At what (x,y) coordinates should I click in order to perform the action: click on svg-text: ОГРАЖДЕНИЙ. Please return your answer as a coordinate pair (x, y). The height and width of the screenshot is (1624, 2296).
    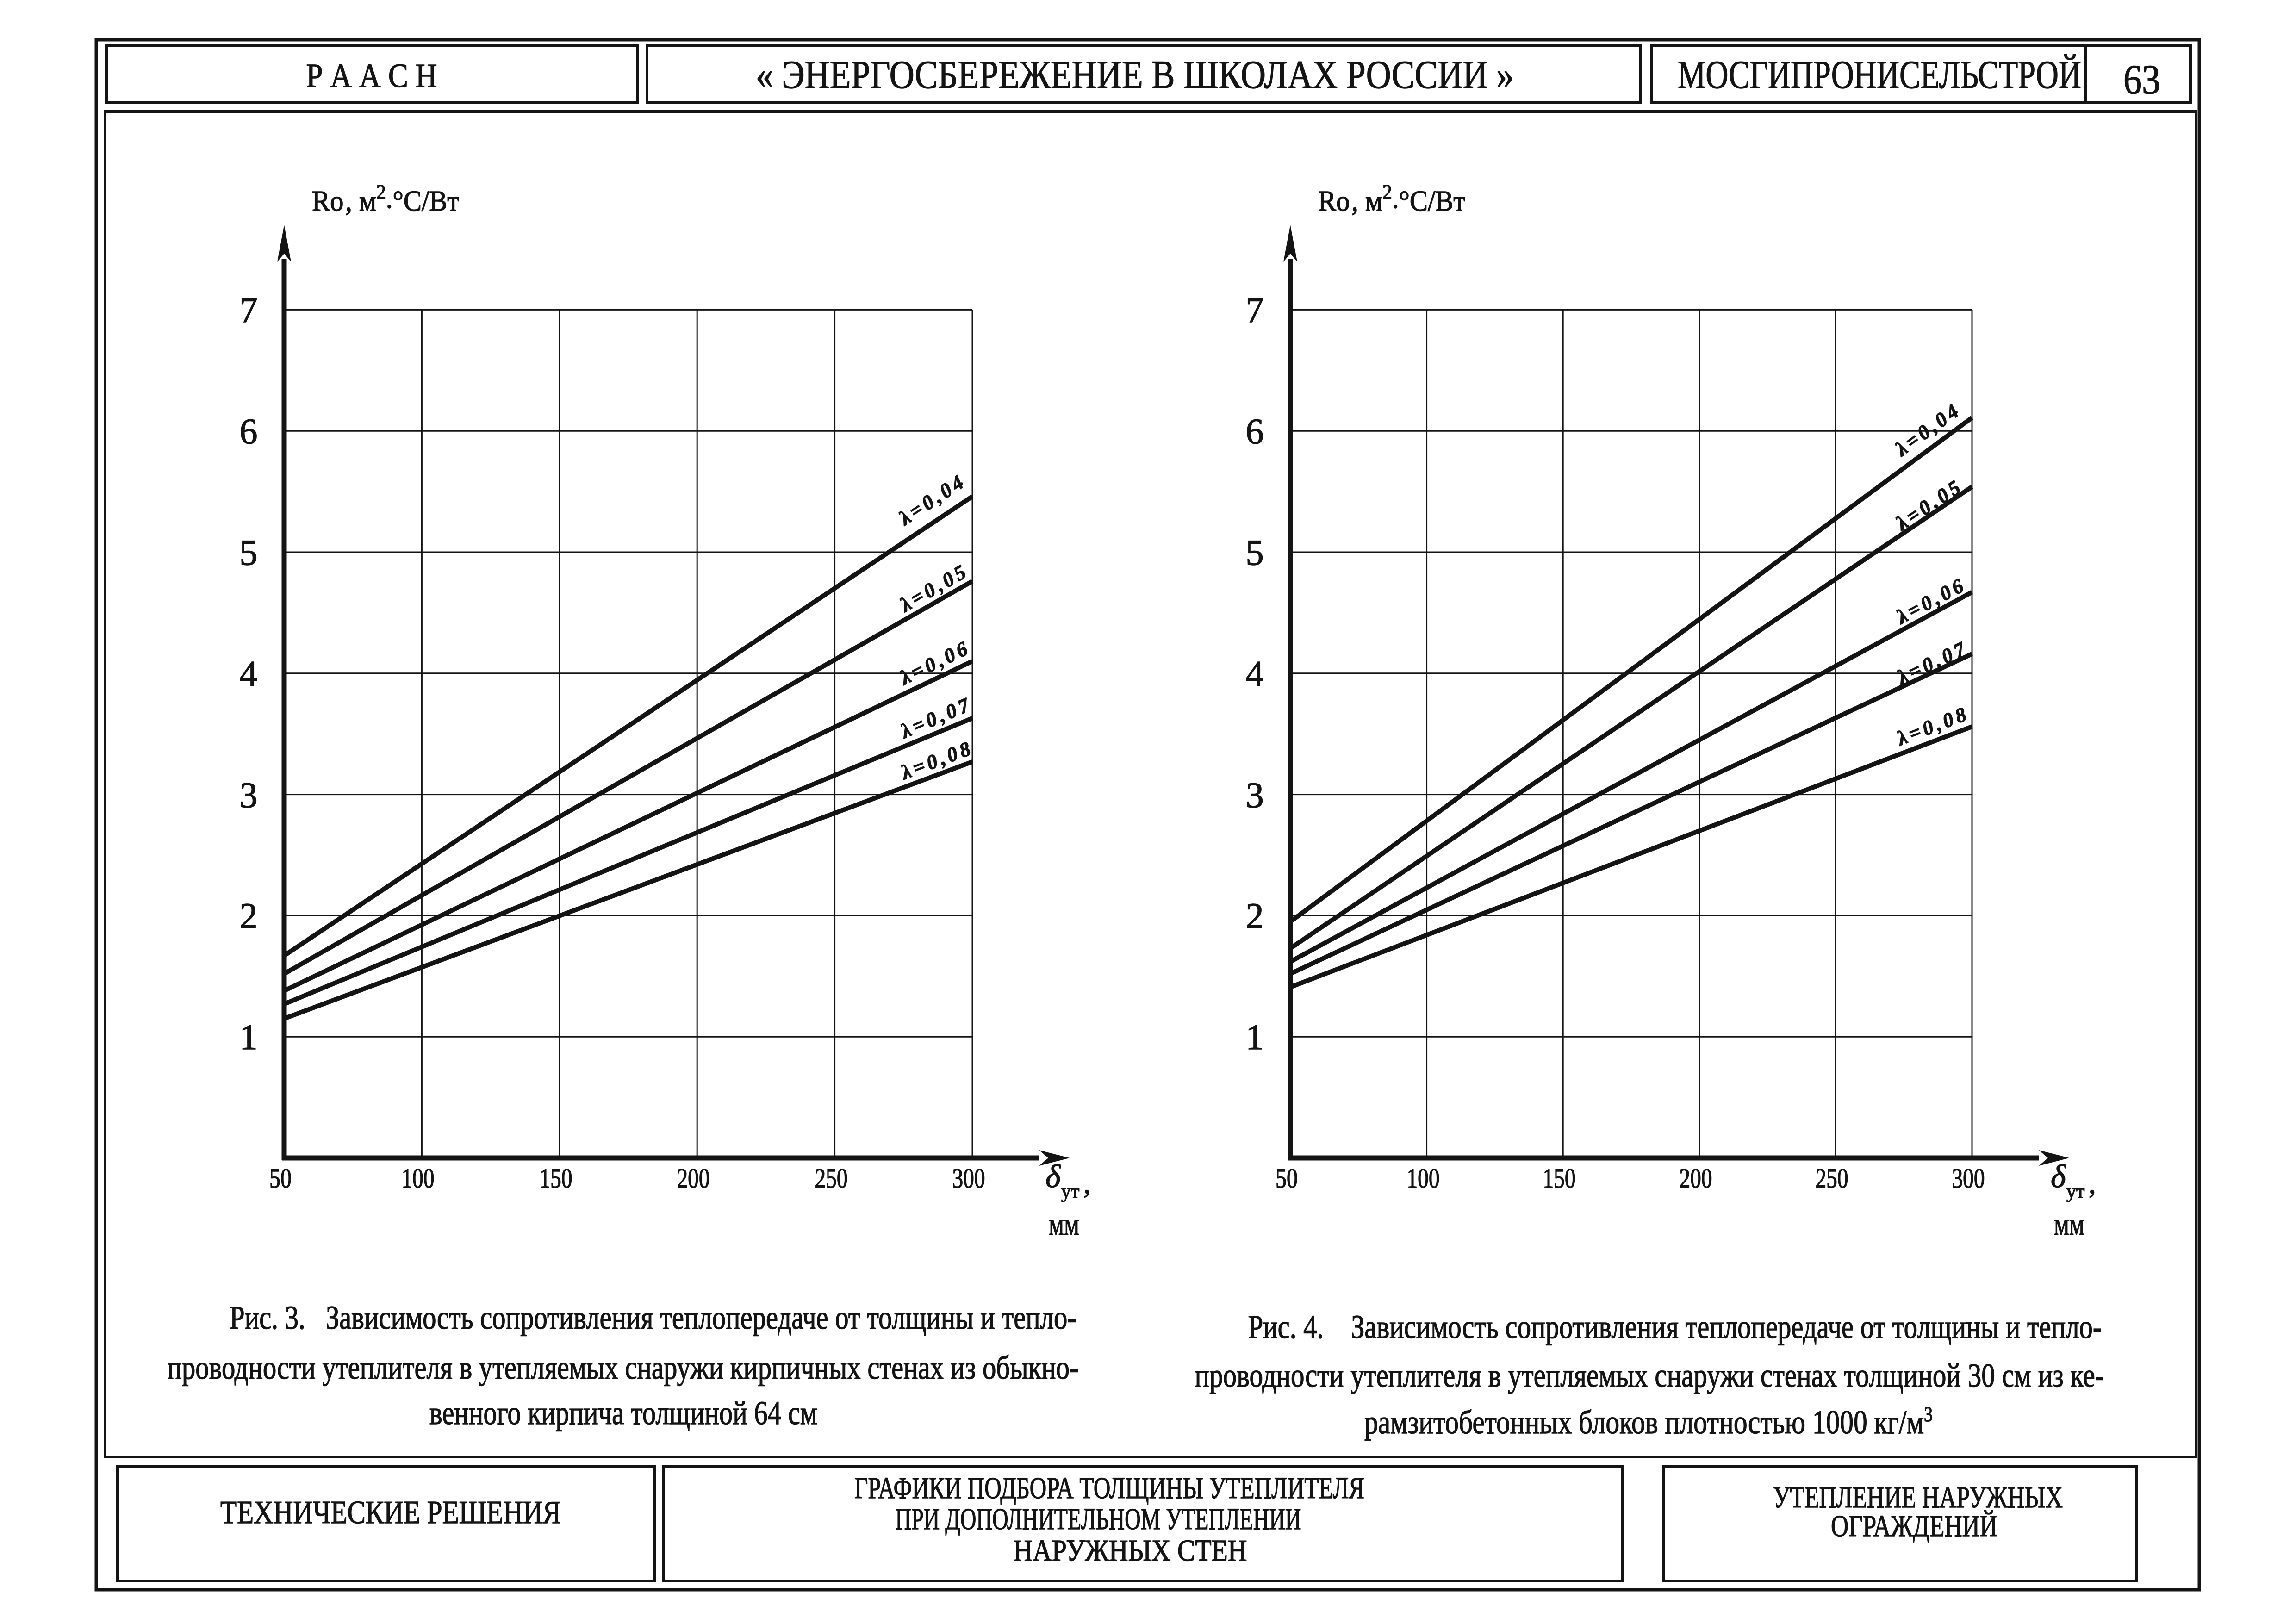
    Looking at the image, I should click on (1914, 1526).